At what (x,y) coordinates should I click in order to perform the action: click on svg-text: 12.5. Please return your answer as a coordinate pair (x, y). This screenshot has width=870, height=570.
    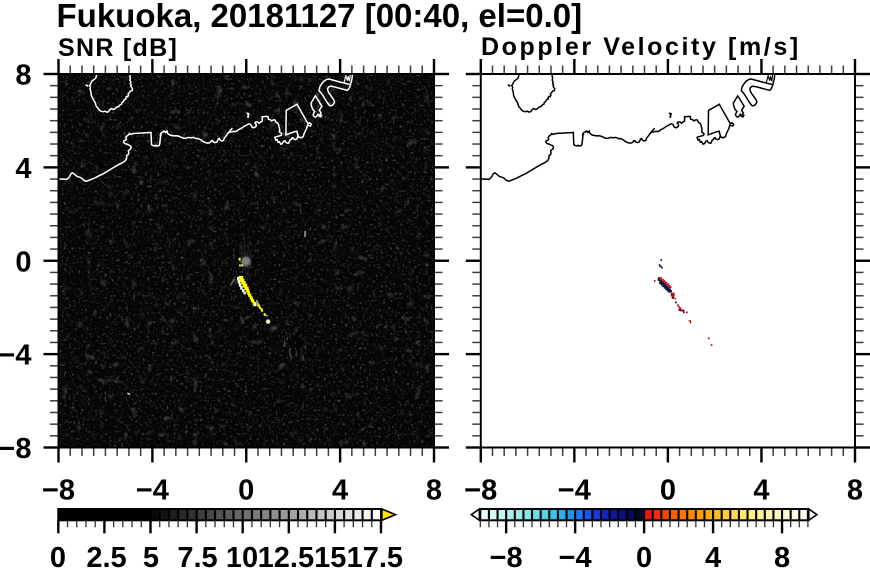
    Looking at the image, I should click on (286, 556).